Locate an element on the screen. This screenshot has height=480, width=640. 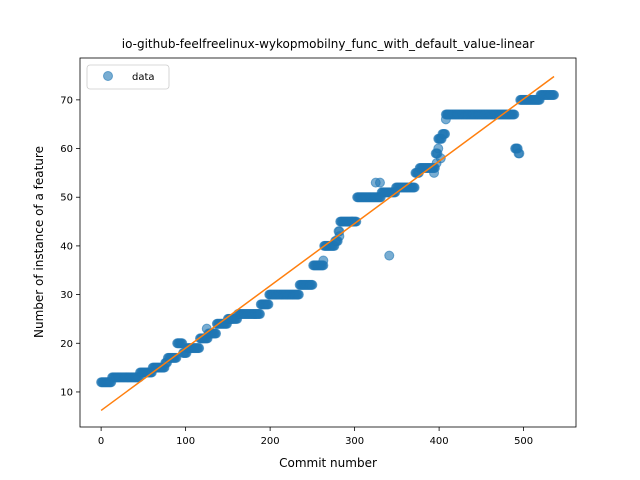
x-tick-label: 200 is located at coordinates (270, 441).